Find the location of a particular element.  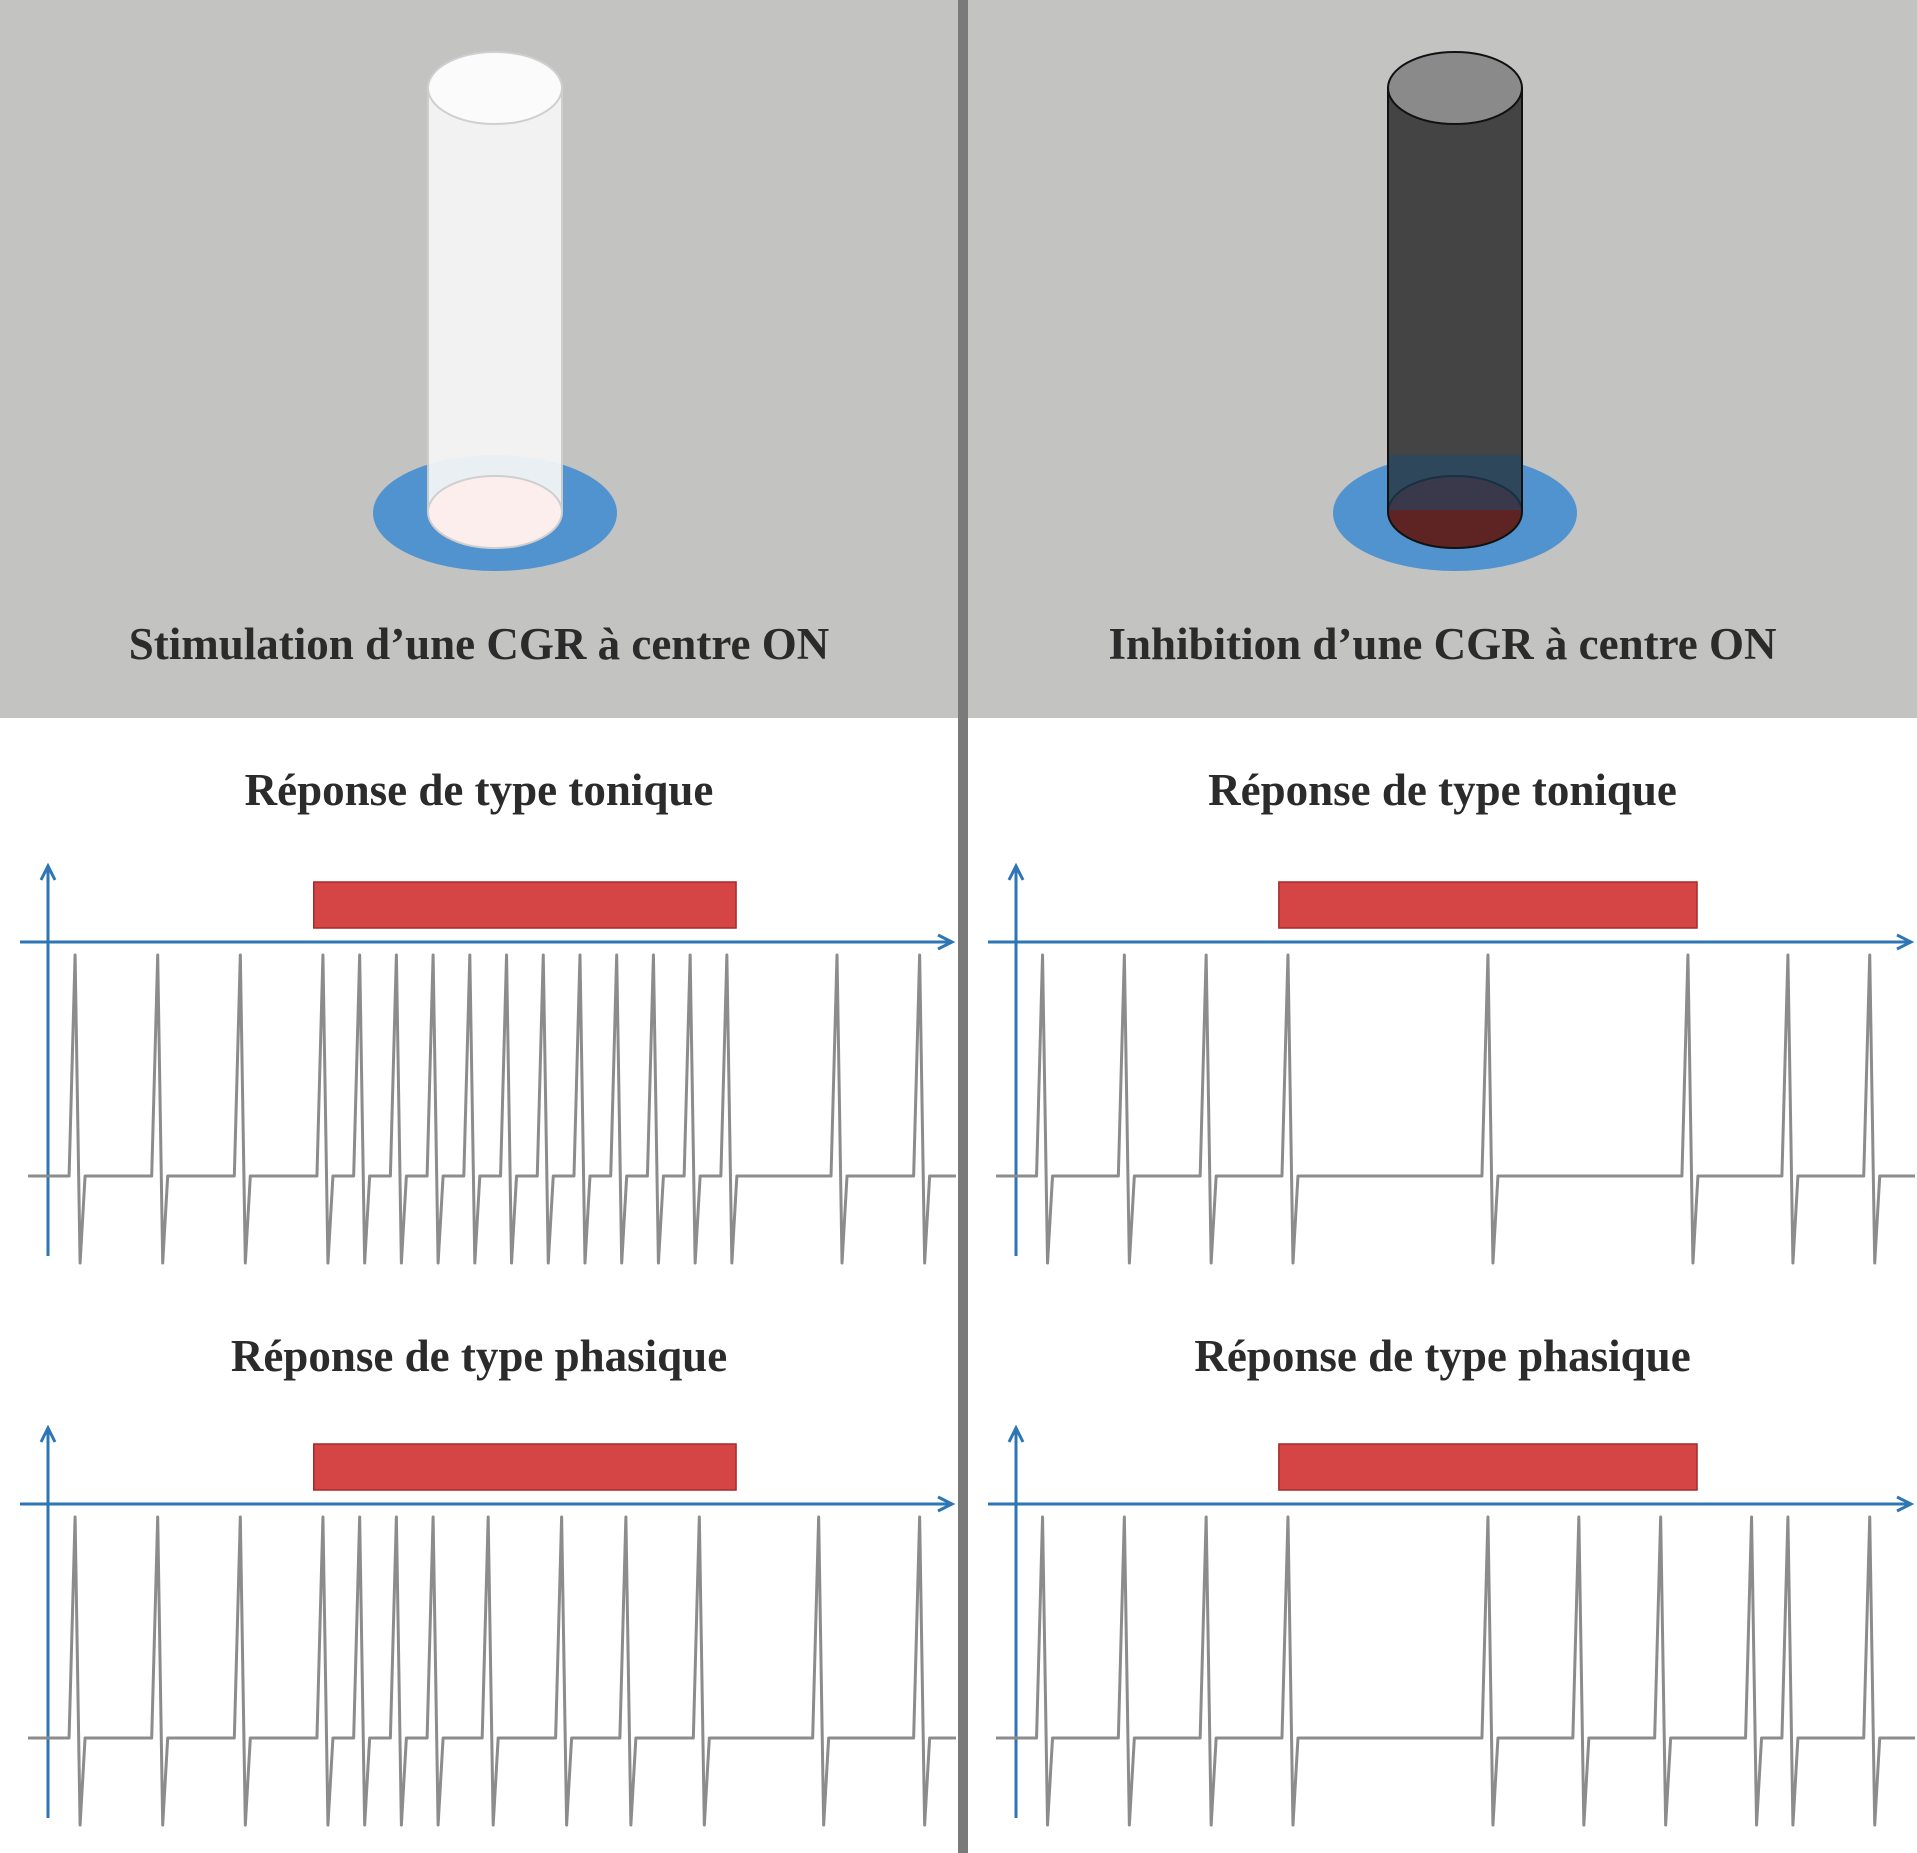

light-cylinder-illustration is located at coordinates (495, 311).